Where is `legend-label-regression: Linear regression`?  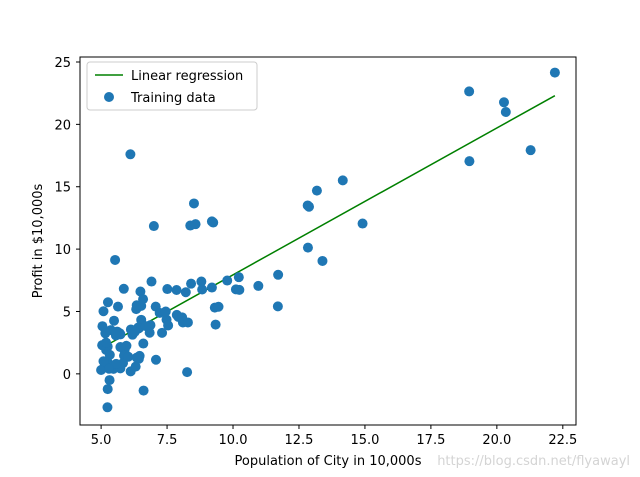 legend-label-regression: Linear regression is located at coordinates (187, 76).